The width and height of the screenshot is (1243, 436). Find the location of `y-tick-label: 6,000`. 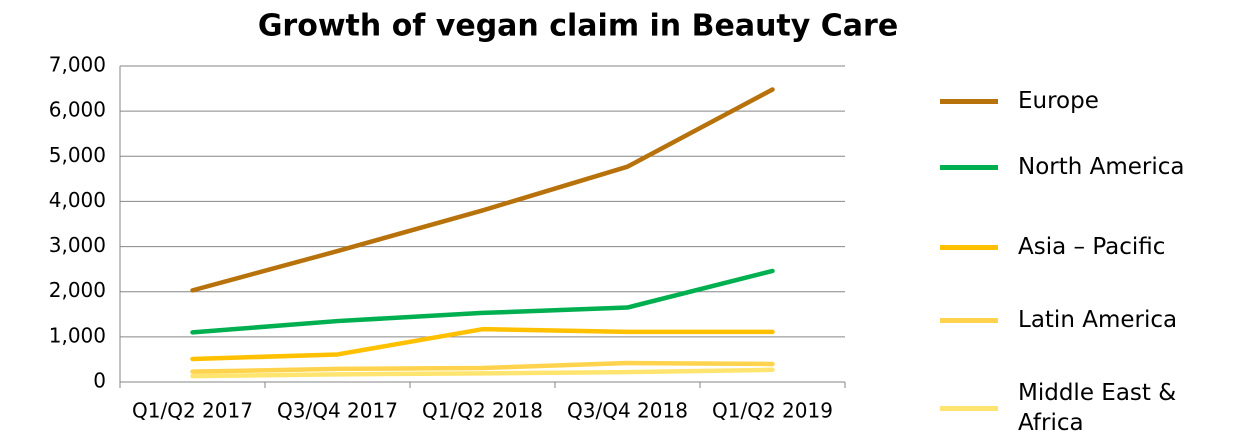

y-tick-label: 6,000 is located at coordinates (77, 110).